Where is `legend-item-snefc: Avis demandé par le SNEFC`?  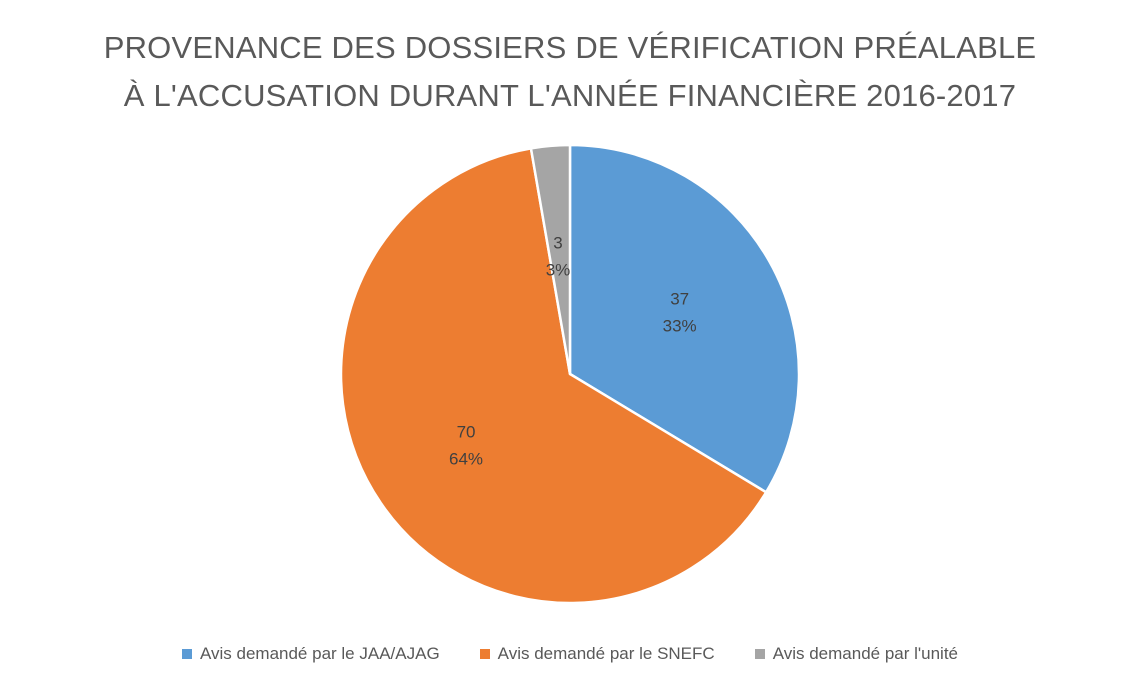 legend-item-snefc: Avis demandé par le SNEFC is located at coordinates (597, 654).